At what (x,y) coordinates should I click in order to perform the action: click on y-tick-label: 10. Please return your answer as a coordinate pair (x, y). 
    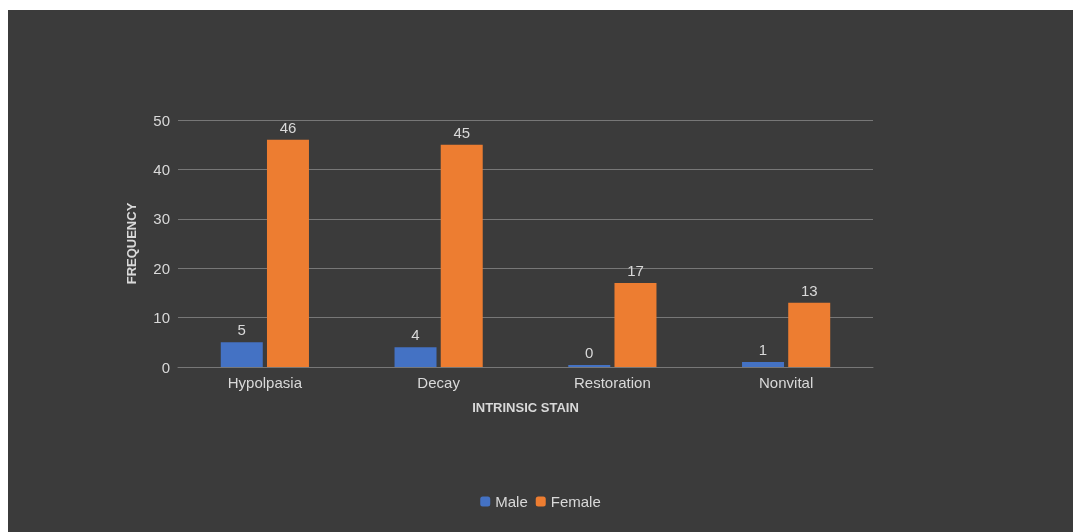
    Looking at the image, I should click on (161, 318).